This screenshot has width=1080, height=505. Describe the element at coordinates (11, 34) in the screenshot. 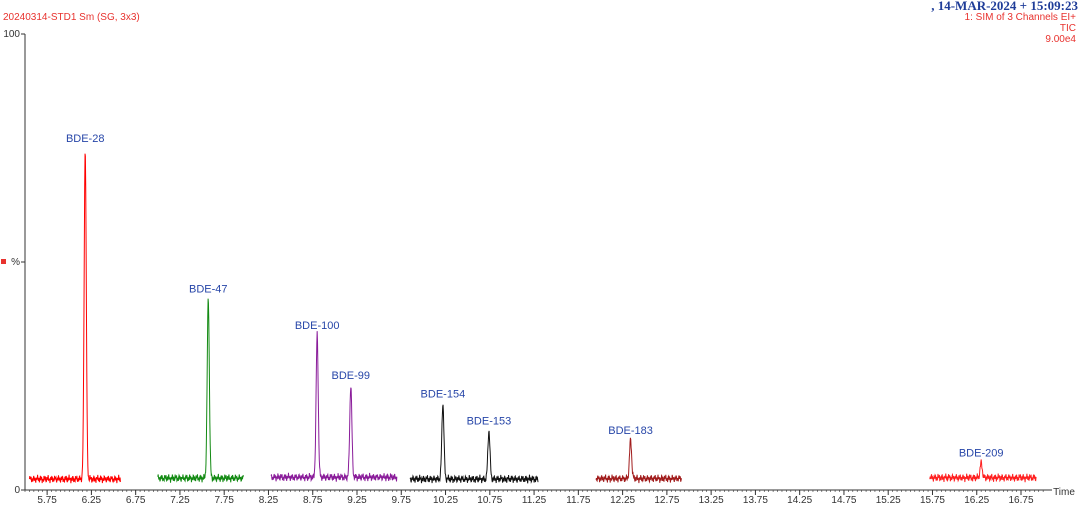

I see `y-tick-label: 100` at that location.